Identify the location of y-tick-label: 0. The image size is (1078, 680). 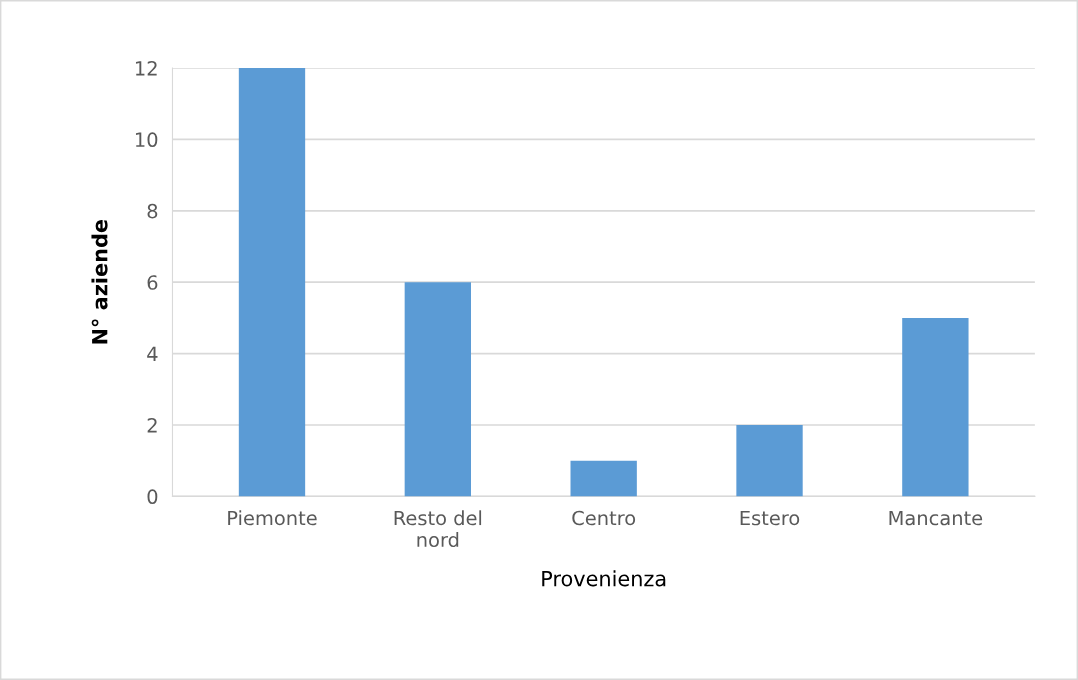
(152, 497).